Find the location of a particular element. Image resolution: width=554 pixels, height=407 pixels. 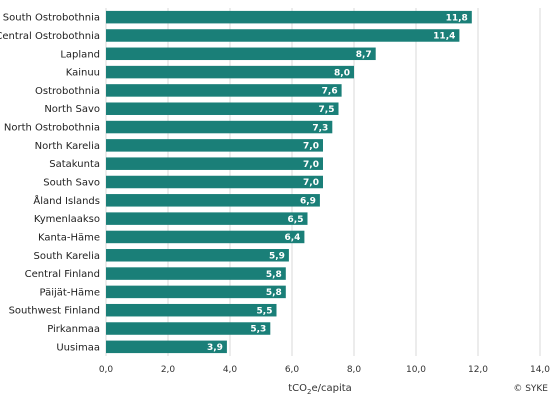

category-label: Pirkanmaa is located at coordinates (73, 329).